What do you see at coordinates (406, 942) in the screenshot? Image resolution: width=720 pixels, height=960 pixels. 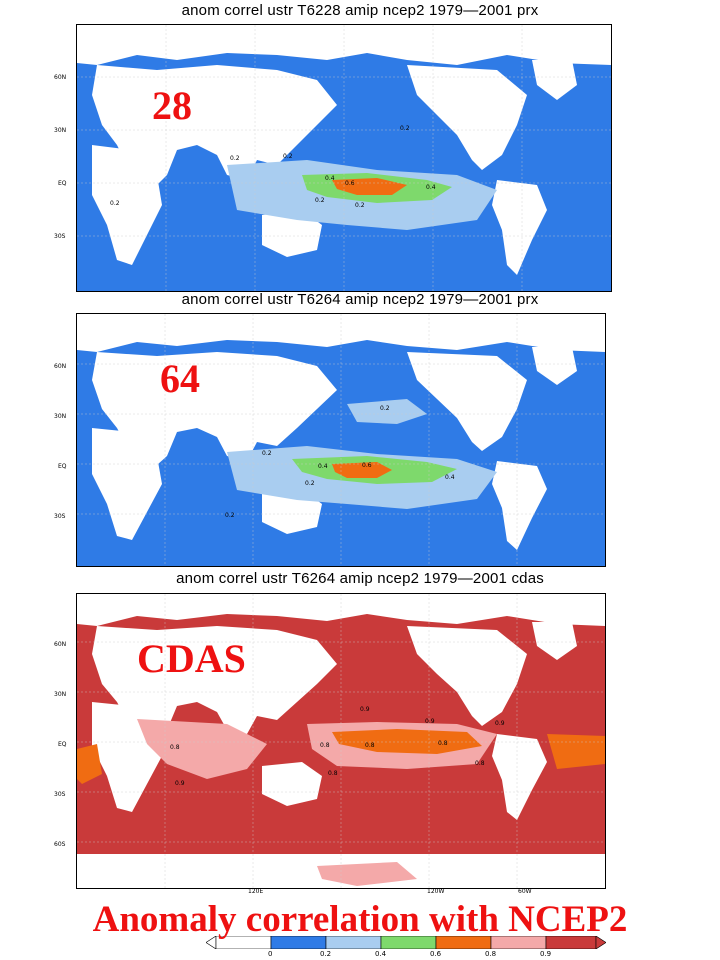 I see `color-legend` at bounding box center [406, 942].